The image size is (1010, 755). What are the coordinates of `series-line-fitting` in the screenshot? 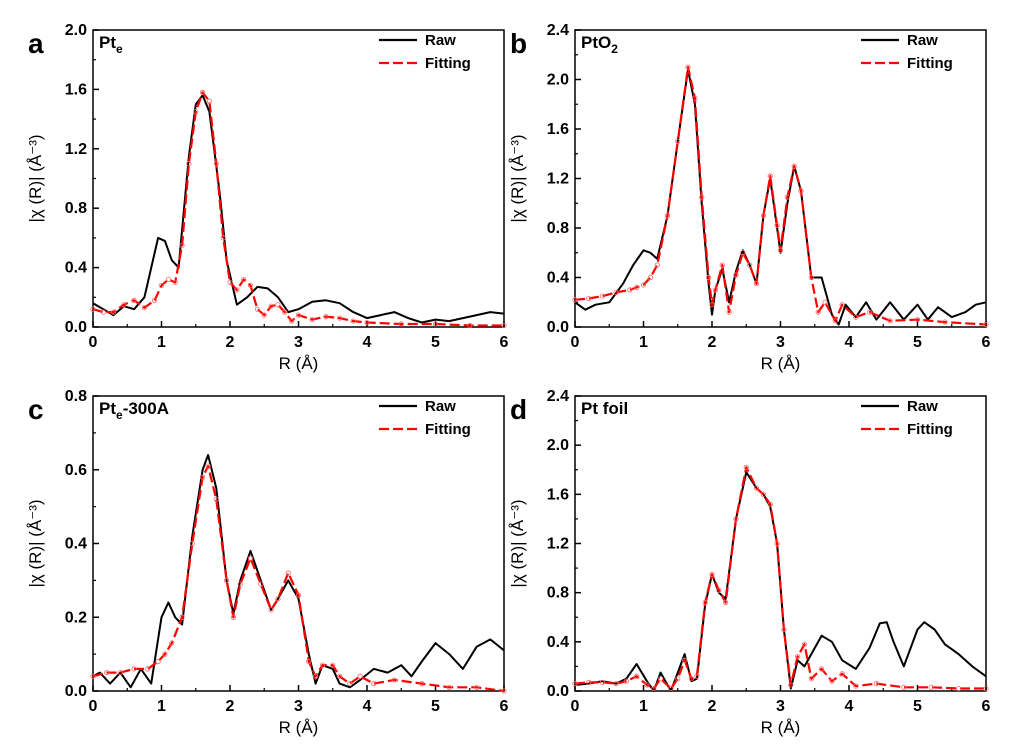 It's located at (298, 209).